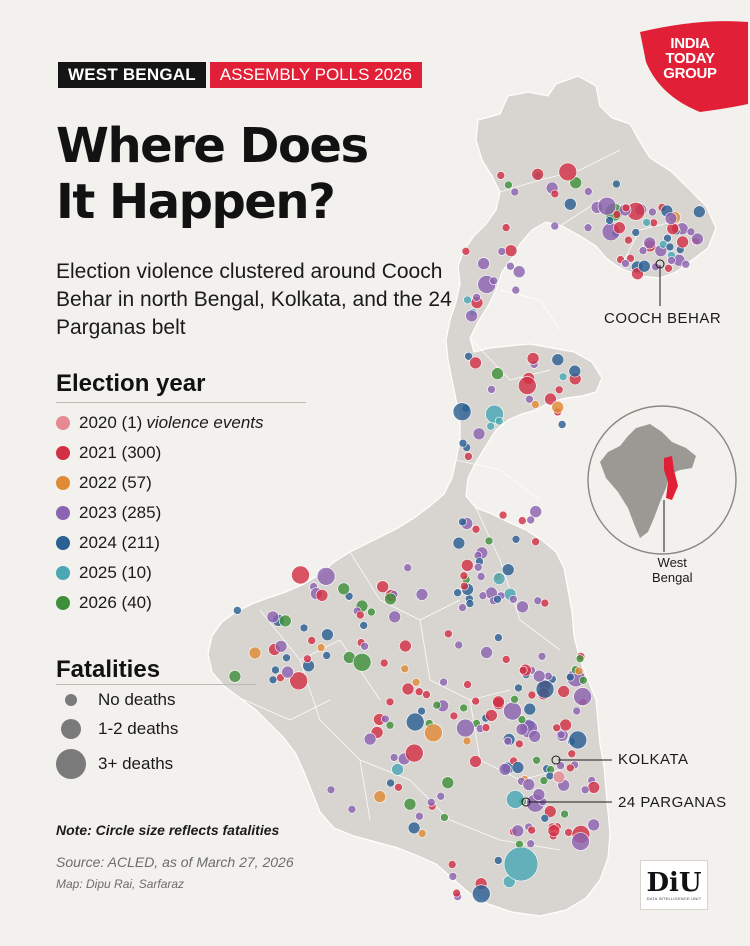  I want to click on logo-line-3: GROUP, so click(690, 73).